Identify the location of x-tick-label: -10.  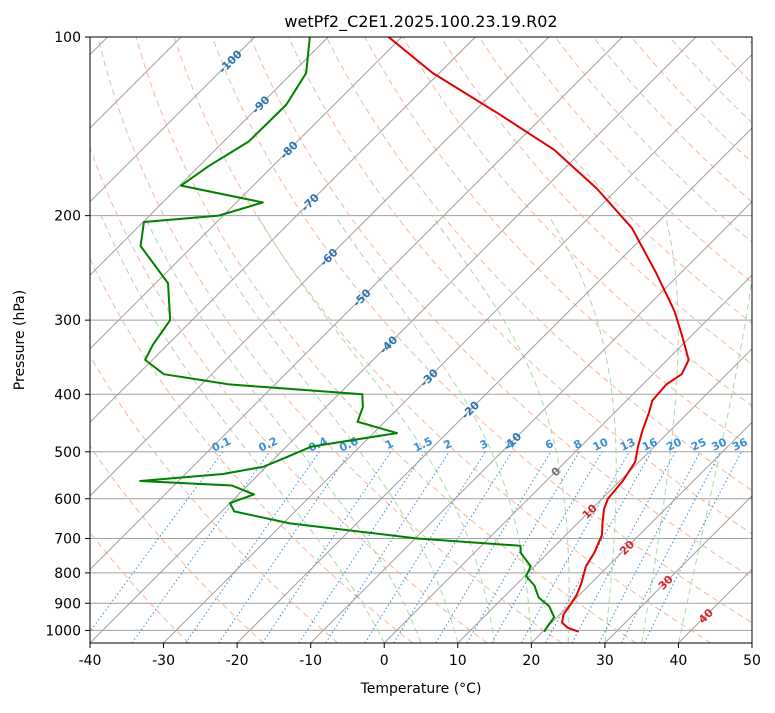
(310, 661).